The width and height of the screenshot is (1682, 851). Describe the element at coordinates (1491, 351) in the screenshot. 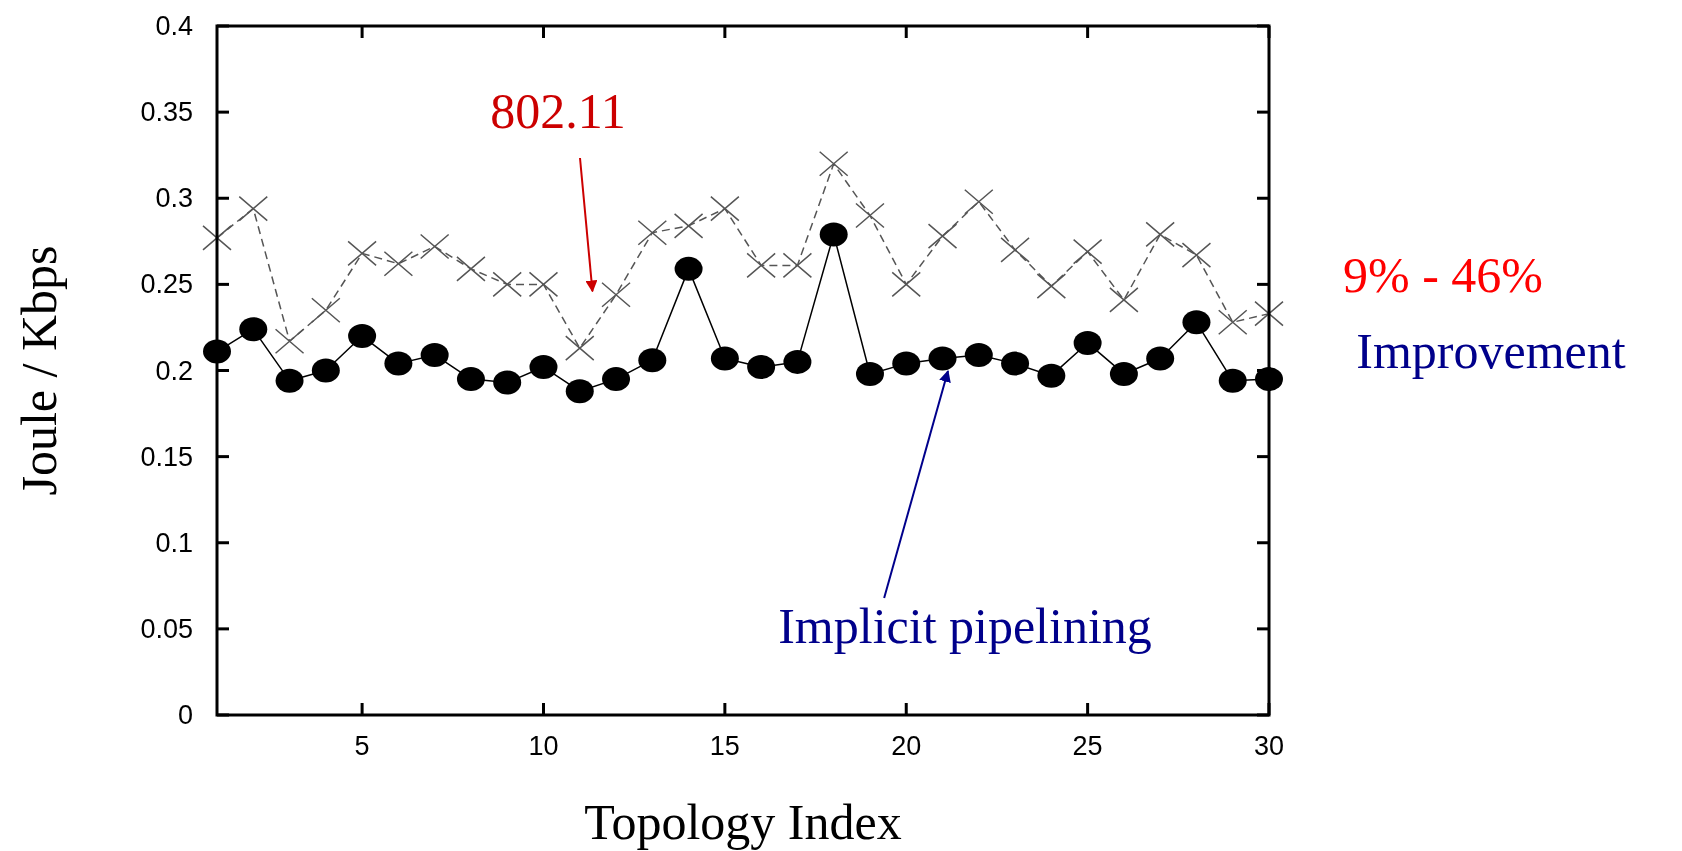

I see `text: Improvement` at that location.